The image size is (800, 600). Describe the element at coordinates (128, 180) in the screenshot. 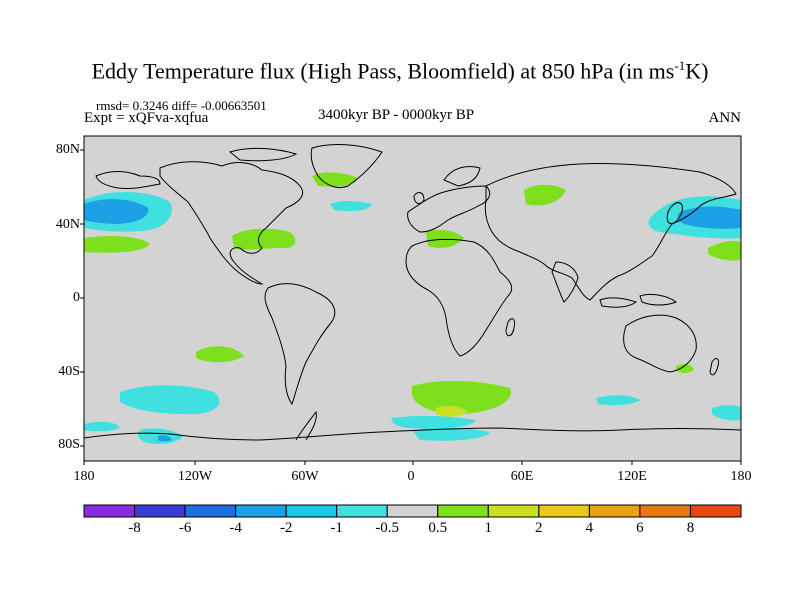

I see `coast-alaska` at that location.